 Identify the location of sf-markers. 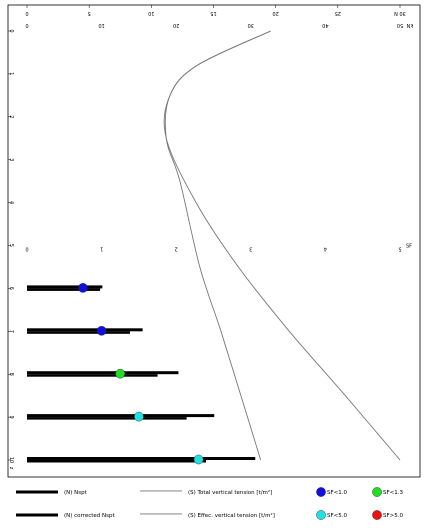
(141, 374).